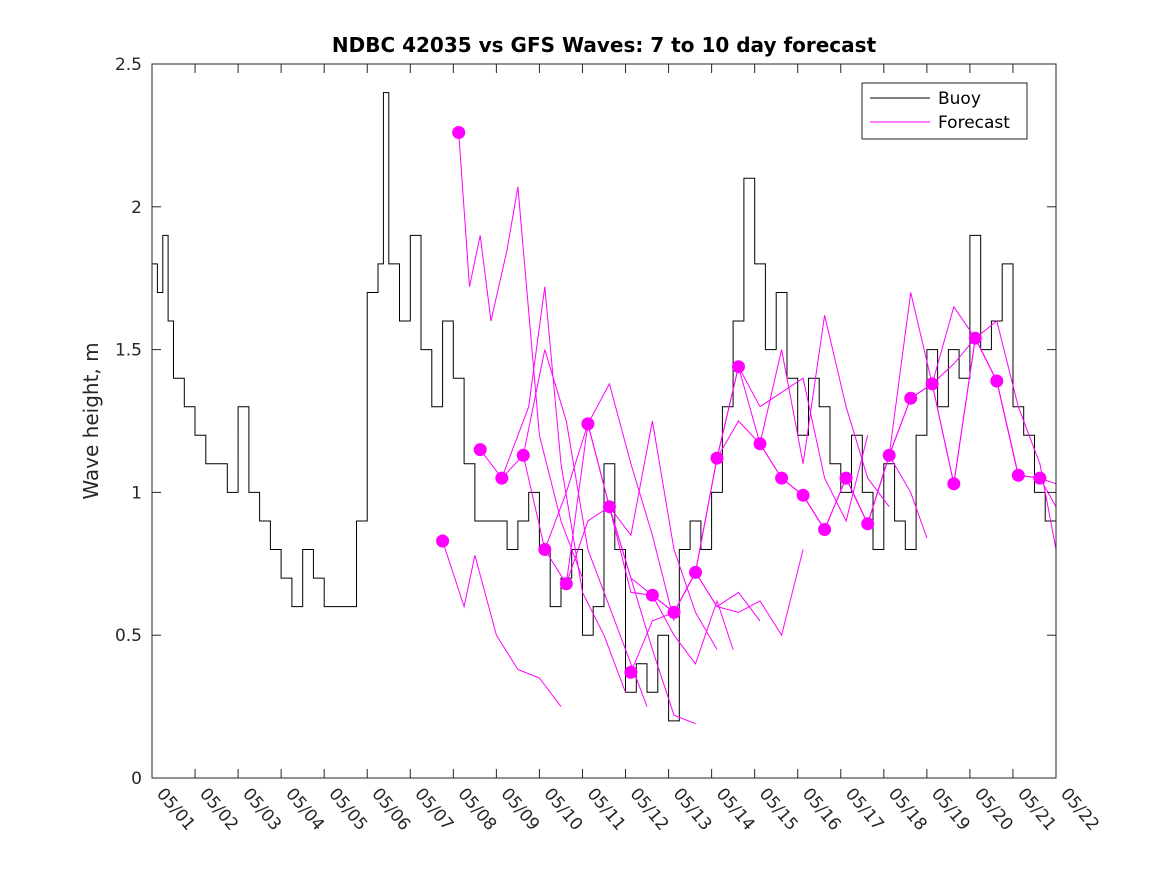 The image size is (1167, 875). Describe the element at coordinates (128, 351) in the screenshot. I see `y-tick-label: 1.5` at that location.